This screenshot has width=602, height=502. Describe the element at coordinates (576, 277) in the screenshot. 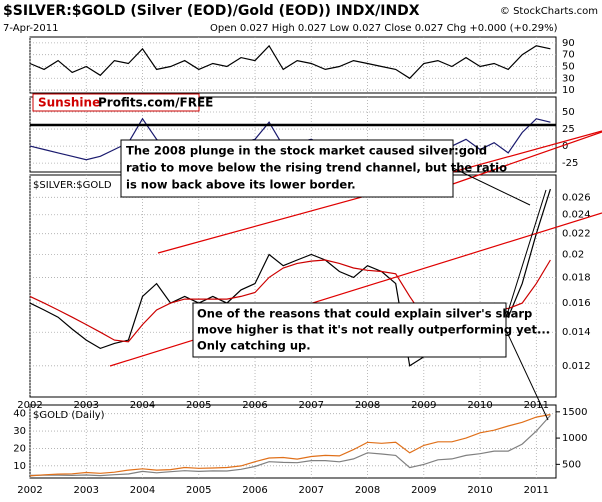

I see `y-tick-label: 0.018` at that location.